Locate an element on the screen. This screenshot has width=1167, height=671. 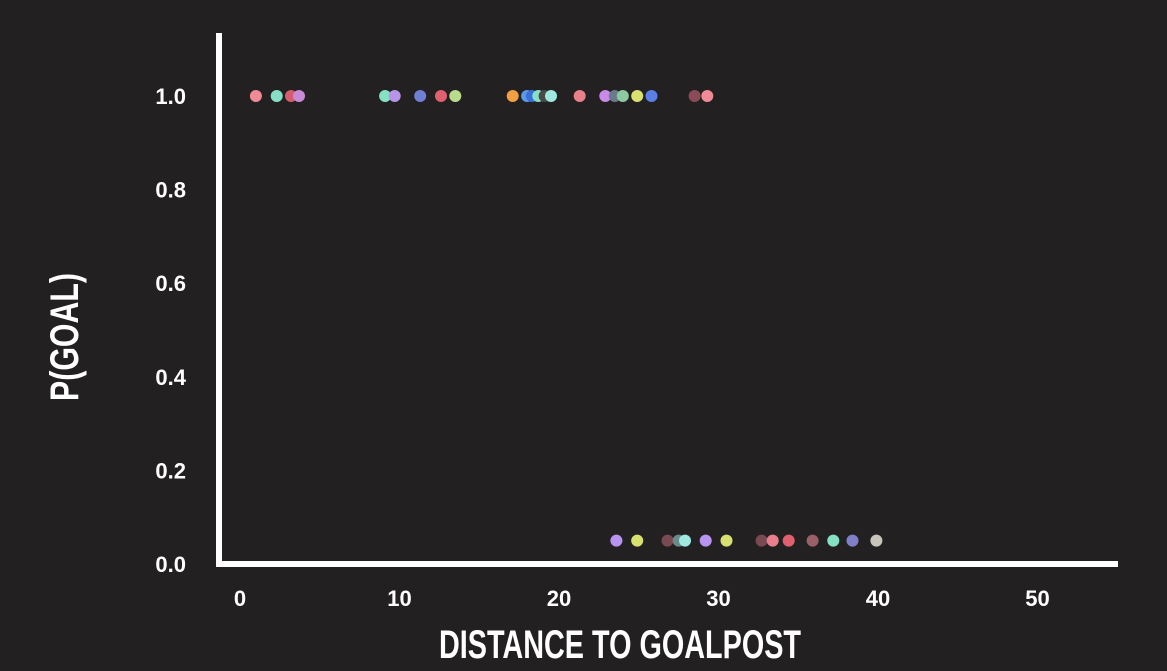
y-tick-label: 0.0 is located at coordinates (170, 564).